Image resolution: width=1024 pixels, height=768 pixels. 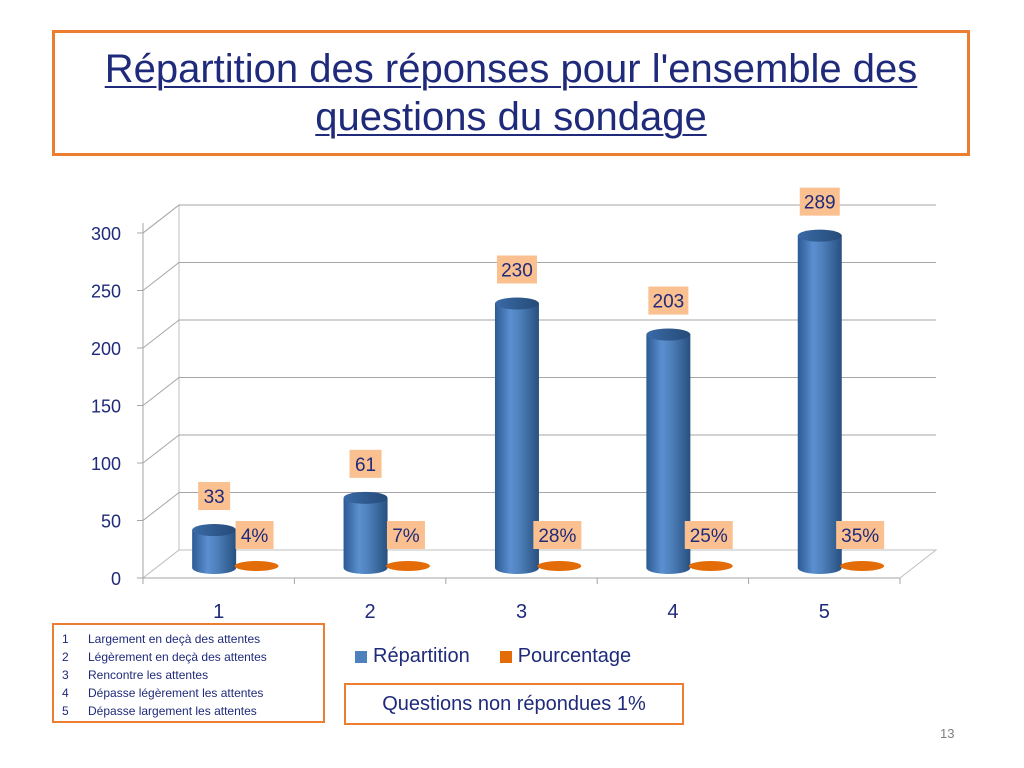 What do you see at coordinates (106, 292) in the screenshot?
I see `y-tick-label: 250` at bounding box center [106, 292].